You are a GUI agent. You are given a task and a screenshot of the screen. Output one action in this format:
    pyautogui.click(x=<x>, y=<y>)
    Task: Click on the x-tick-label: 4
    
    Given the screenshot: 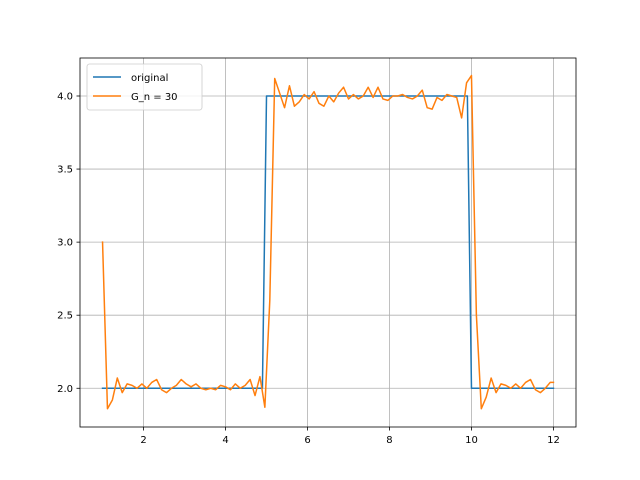 What is the action you would take?
    pyautogui.click(x=225, y=440)
    